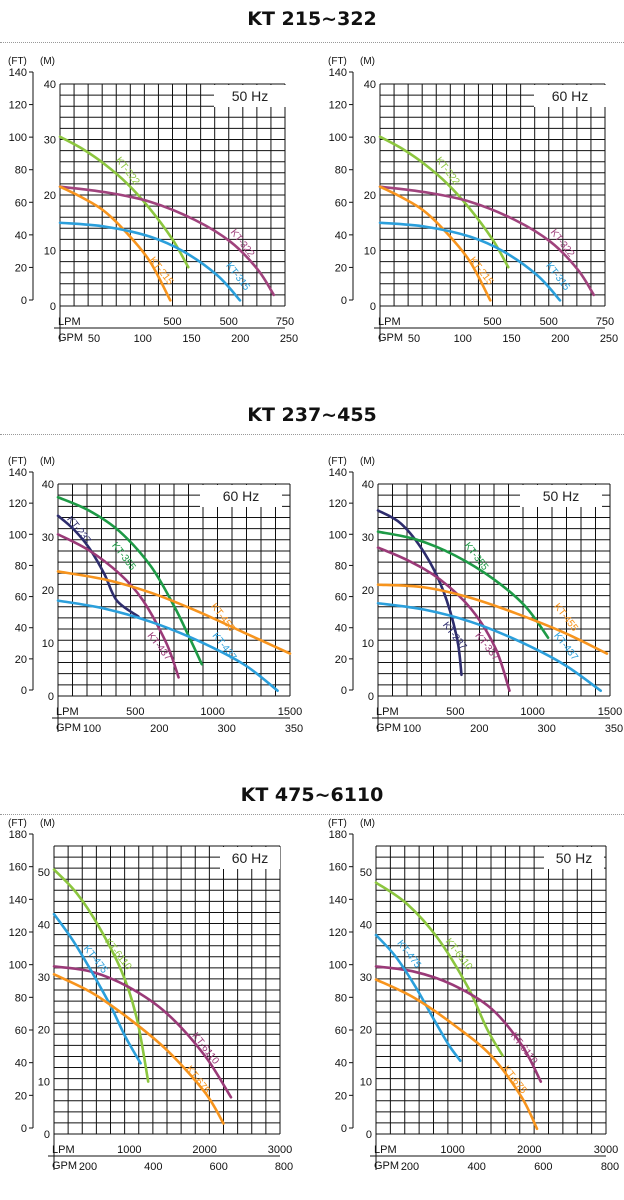  What do you see at coordinates (514, 1080) in the screenshot?
I see `curve-label: KT-675` at bounding box center [514, 1080].